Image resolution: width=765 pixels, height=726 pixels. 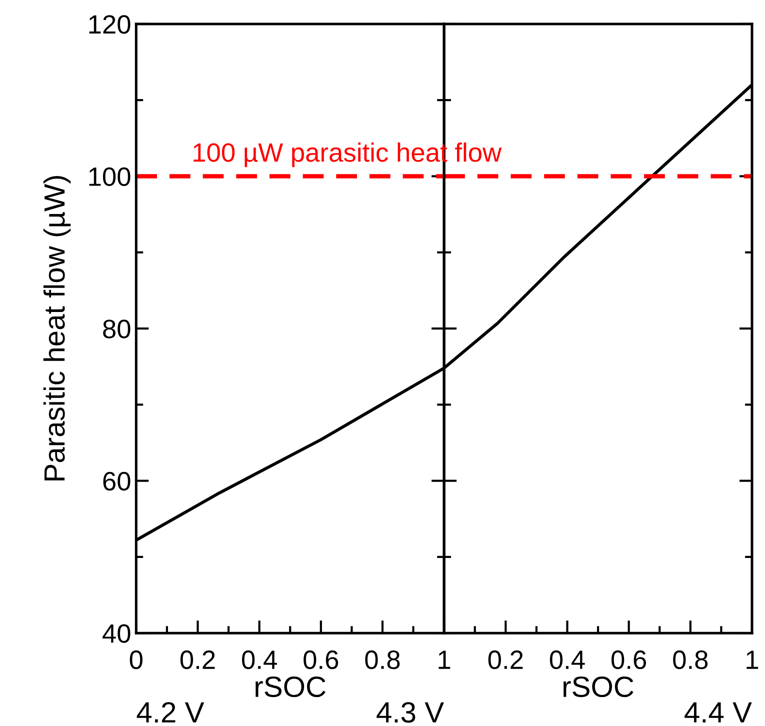 What do you see at coordinates (116, 481) in the screenshot?
I see `y-tick-label: 60` at bounding box center [116, 481].